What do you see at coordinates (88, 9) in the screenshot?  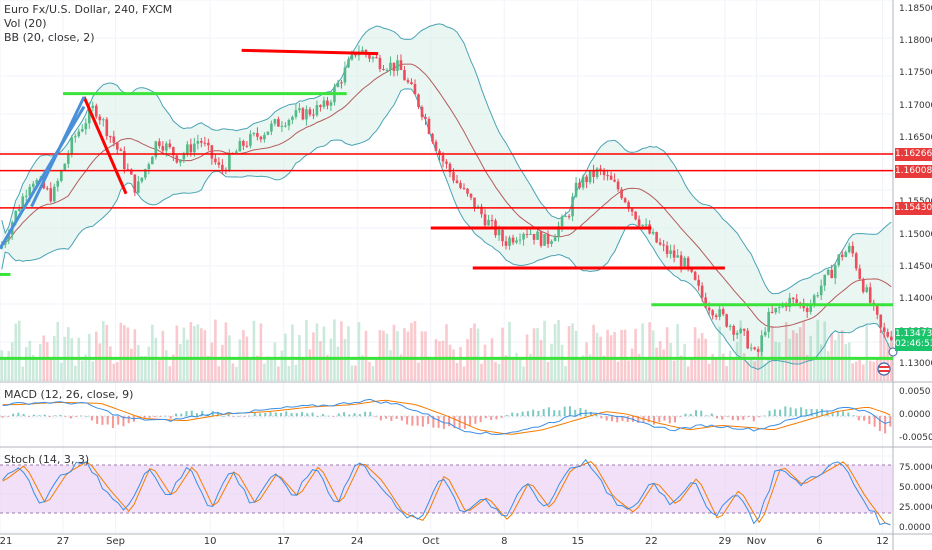 I see `symbol-title: Euro Fx/U.S. Dollar, 240, FXCM` at bounding box center [88, 9].